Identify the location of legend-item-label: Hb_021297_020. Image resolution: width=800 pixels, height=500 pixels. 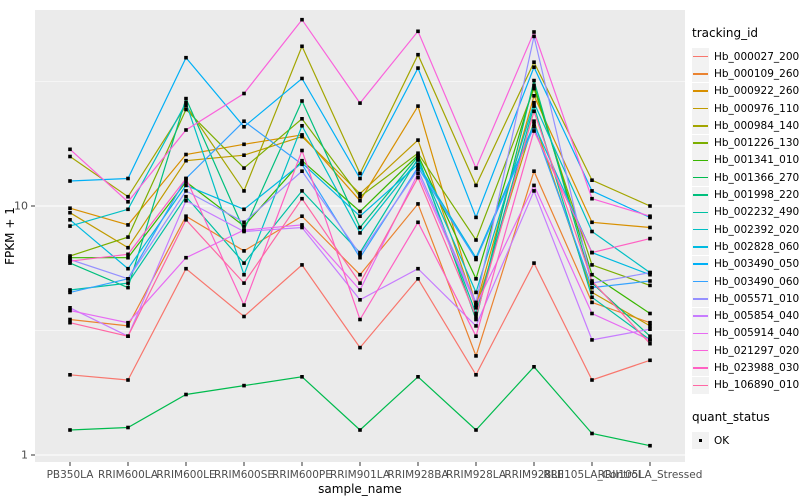
(757, 350).